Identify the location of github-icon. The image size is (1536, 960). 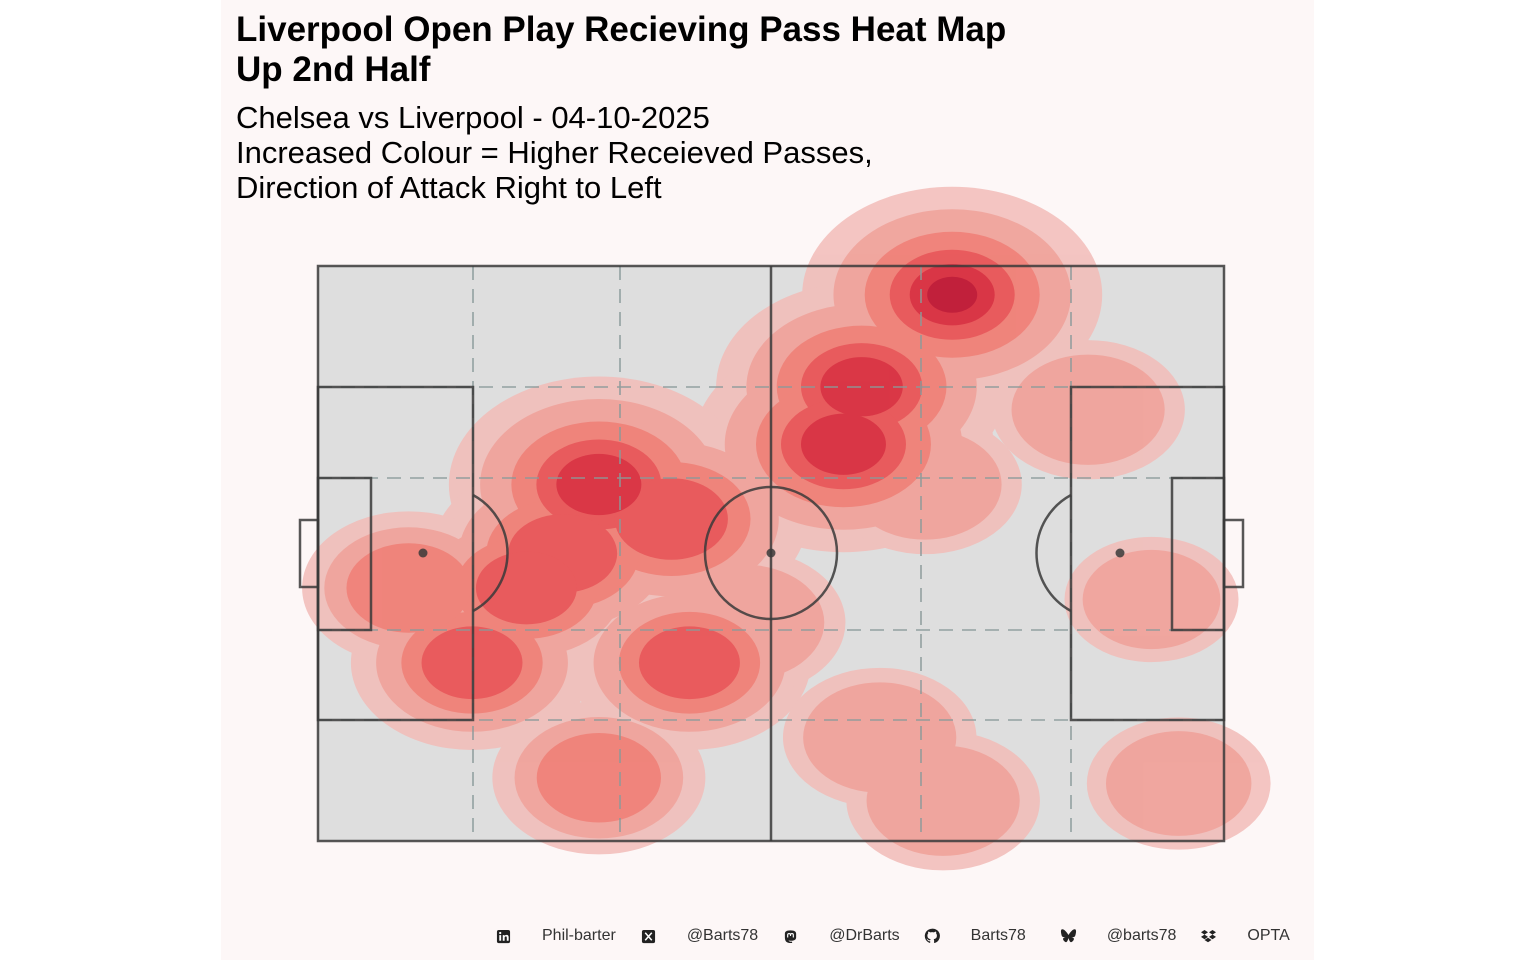
(932, 936).